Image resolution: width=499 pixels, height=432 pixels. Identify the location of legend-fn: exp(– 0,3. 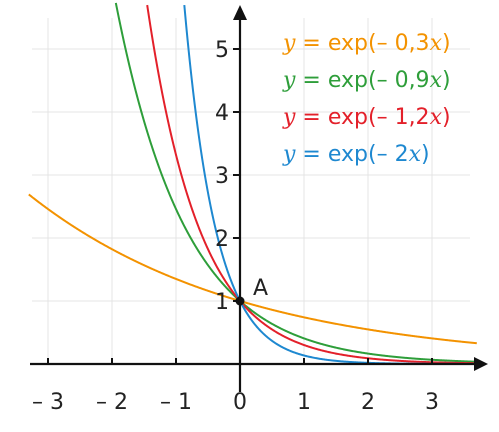
(379, 43).